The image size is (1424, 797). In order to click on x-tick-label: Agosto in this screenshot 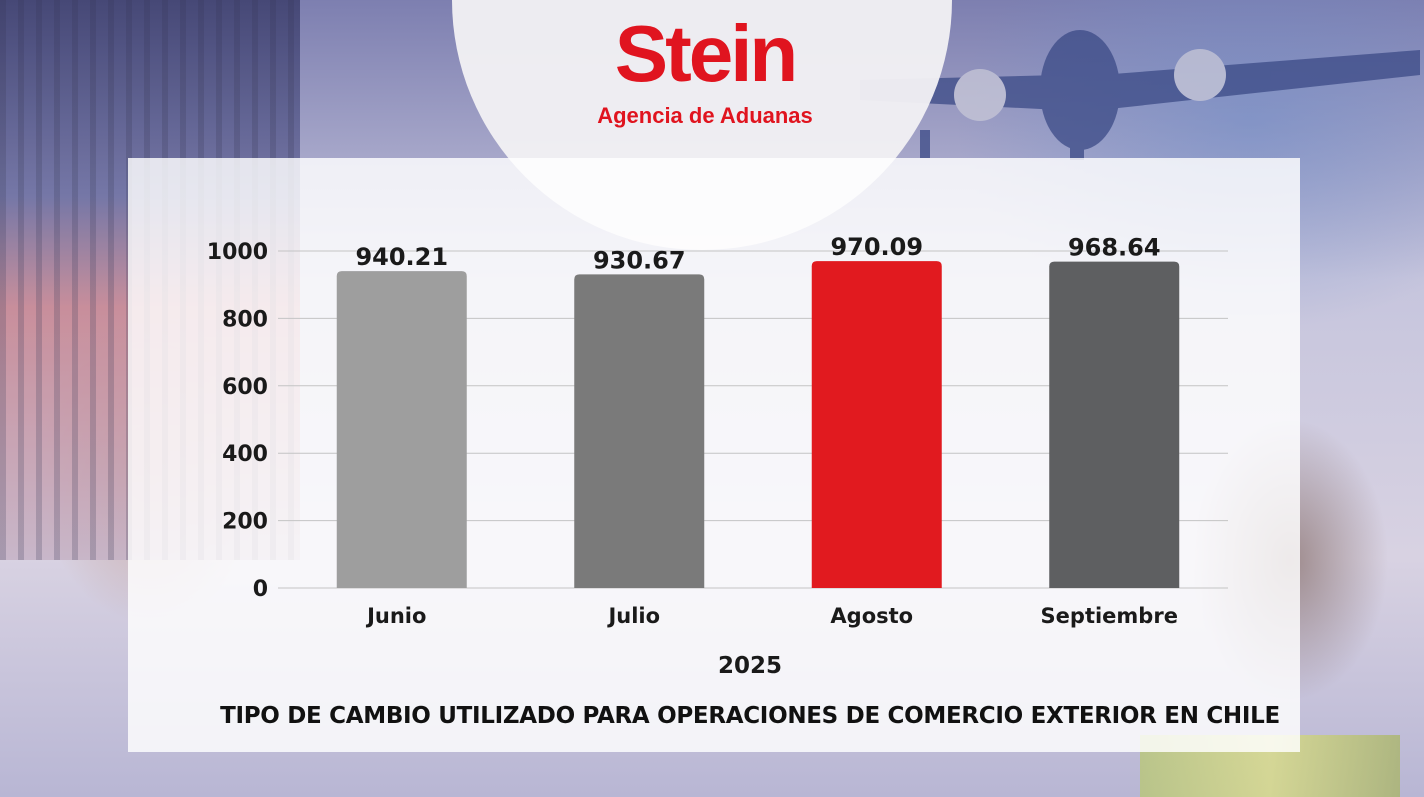, I will do `click(871, 616)`.